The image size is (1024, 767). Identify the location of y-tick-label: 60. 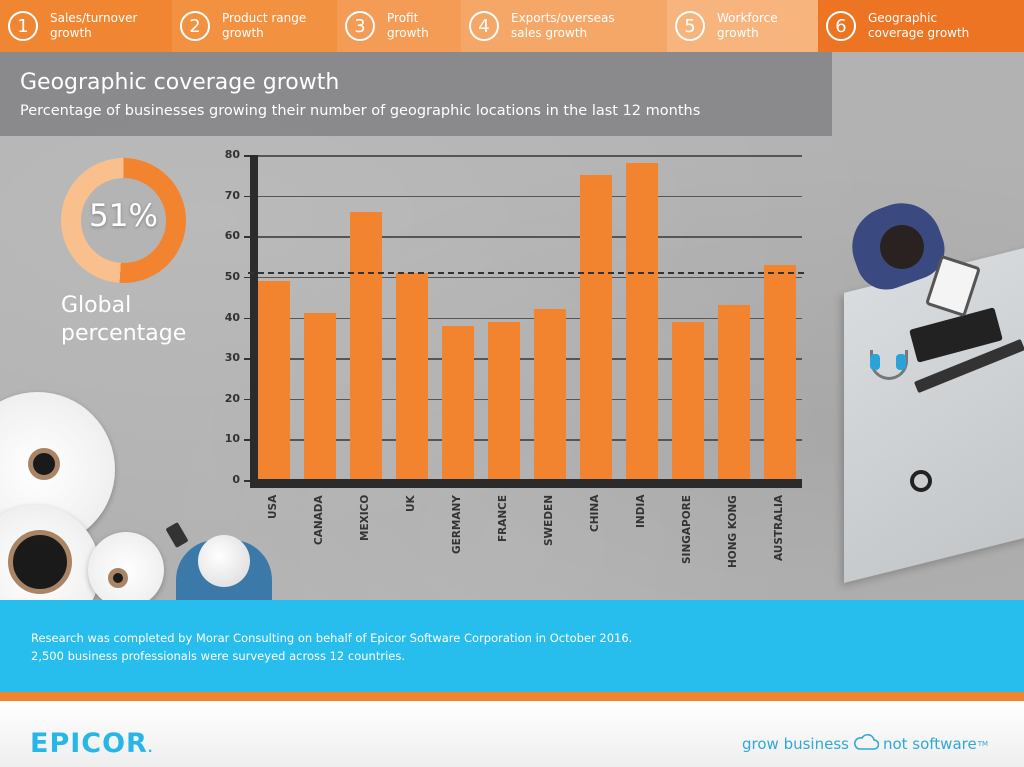
(232, 236).